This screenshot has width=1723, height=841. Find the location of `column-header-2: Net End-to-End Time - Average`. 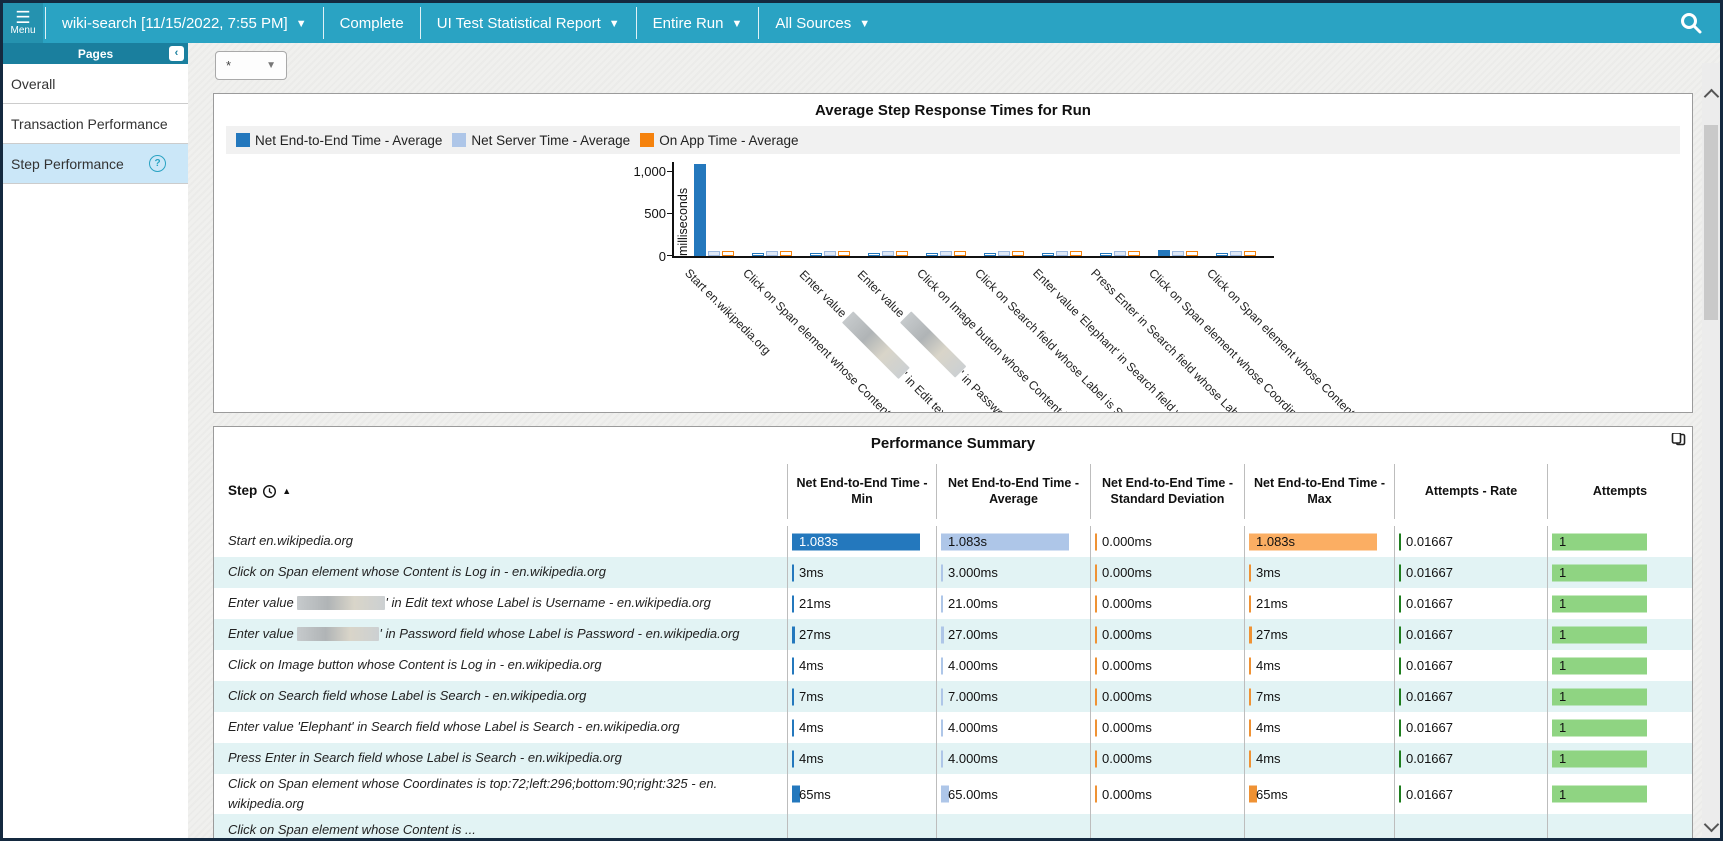

column-header-2: Net End-to-End Time - Average is located at coordinates (1013, 491).